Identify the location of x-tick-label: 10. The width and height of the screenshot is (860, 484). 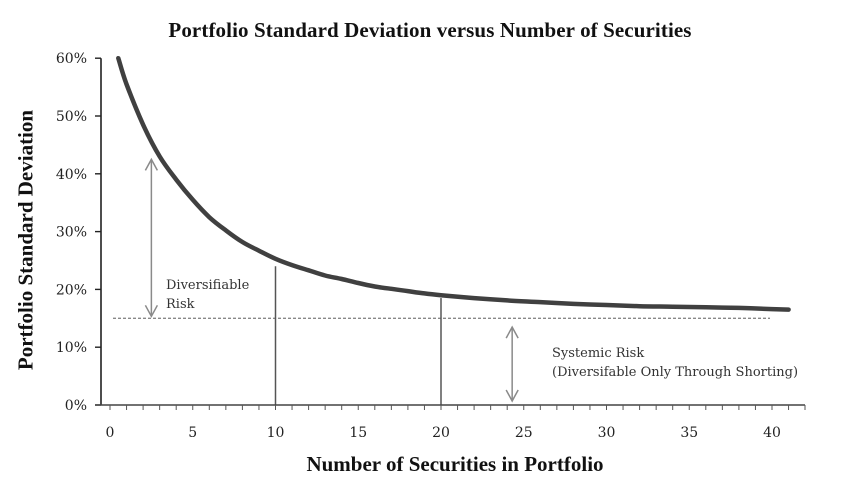
(276, 433).